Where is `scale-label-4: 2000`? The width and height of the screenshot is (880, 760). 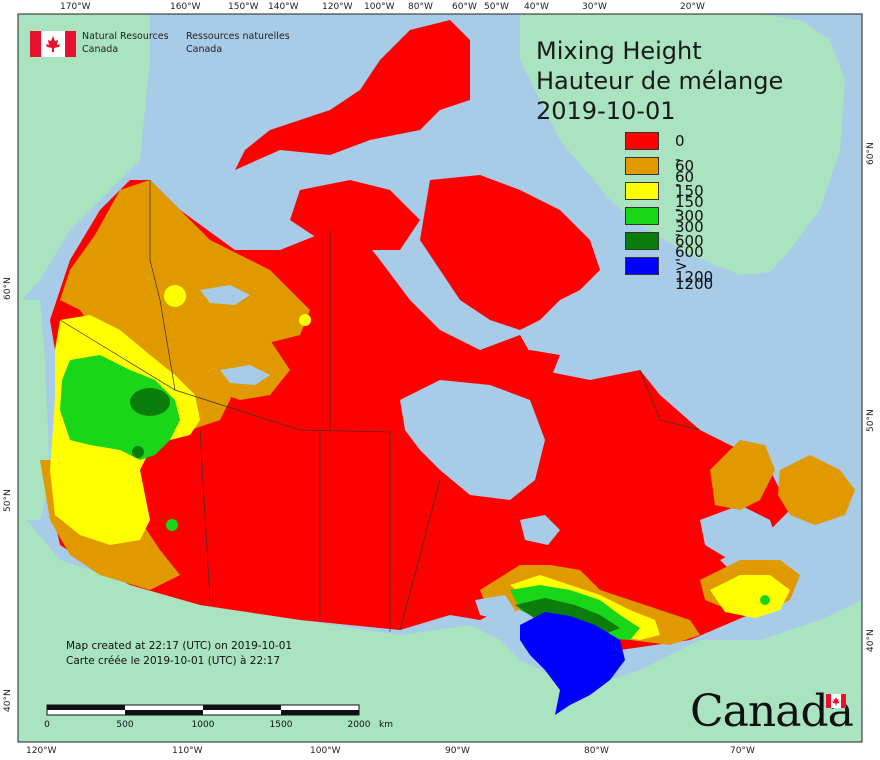 scale-label-4: 2000 is located at coordinates (359, 725).